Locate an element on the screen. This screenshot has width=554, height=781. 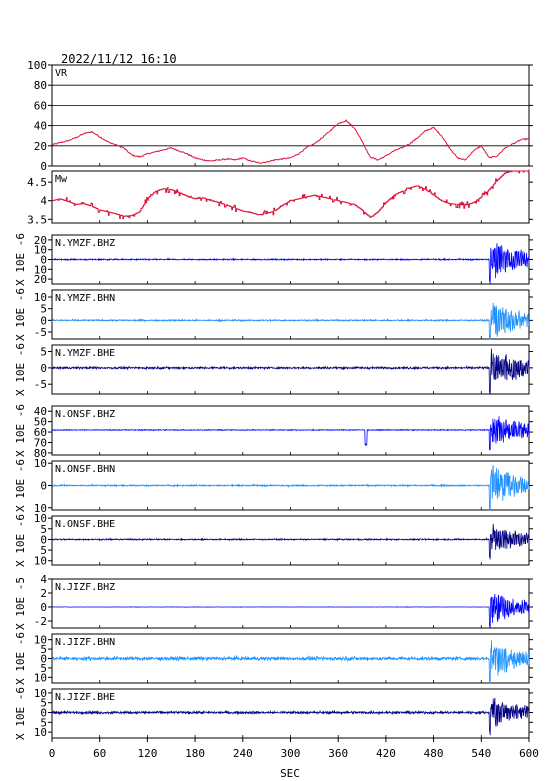
panel-mw: 3.5 4 4.5 Mw is located at coordinates (280, 197).